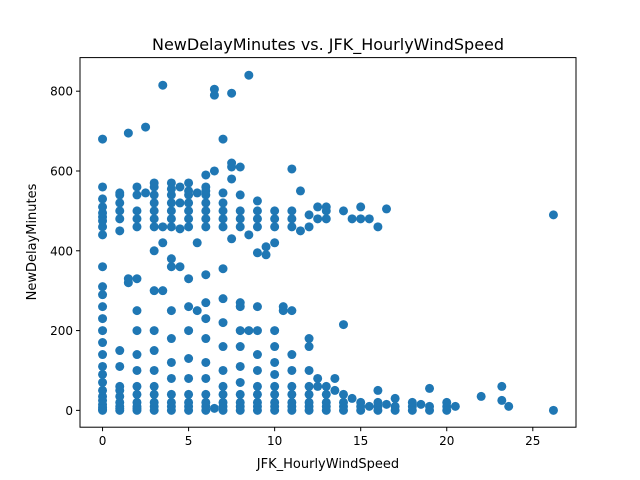 This screenshot has width=640, height=480. I want to click on x-tick-label: 20, so click(446, 441).